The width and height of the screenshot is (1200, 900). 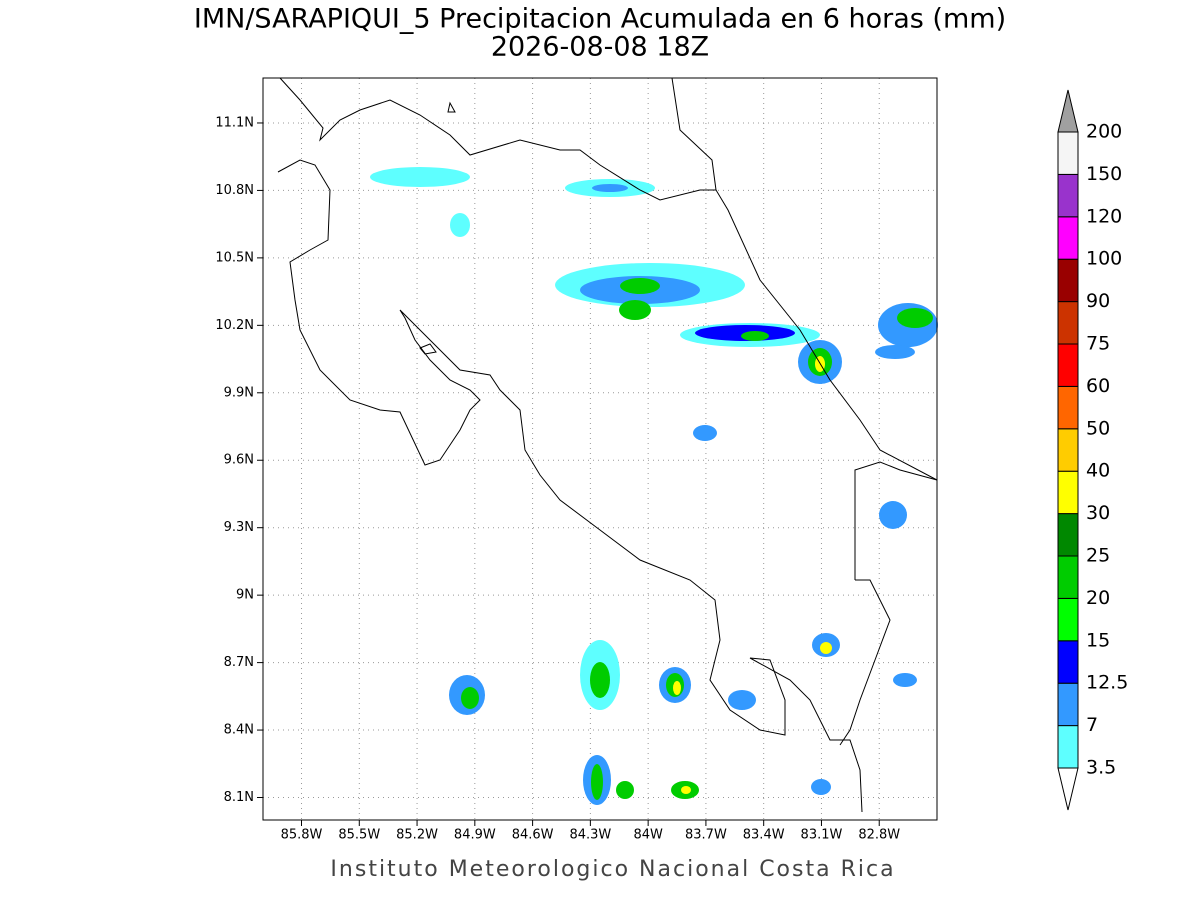 What do you see at coordinates (1107, 683) in the screenshot?
I see `colorbar-label: 12.5` at bounding box center [1107, 683].